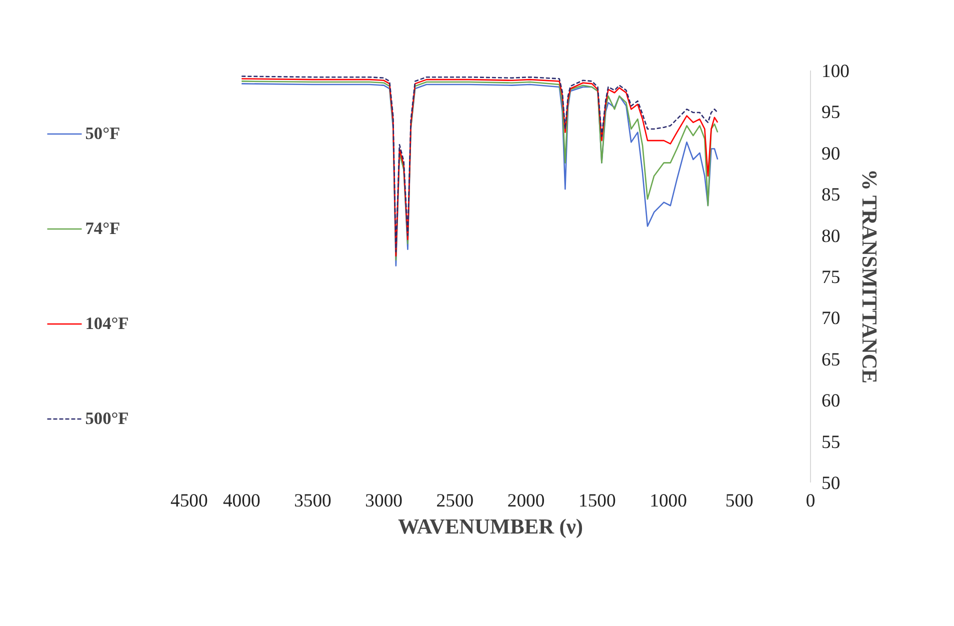  Describe the element at coordinates (869, 276) in the screenshot. I see `y-axis-title: % TRANSMITTANCE` at that location.